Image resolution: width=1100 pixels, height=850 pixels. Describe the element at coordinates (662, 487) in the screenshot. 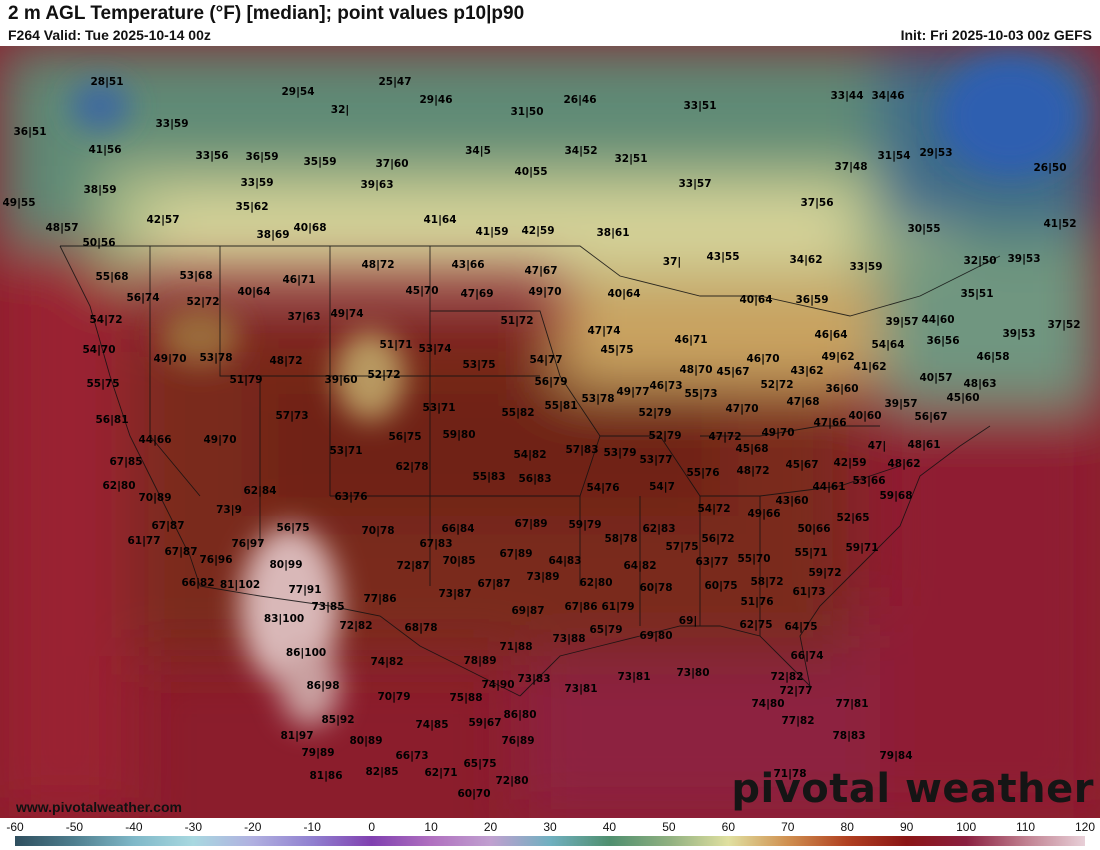

I see `point-value-label: 54|7` at that location.